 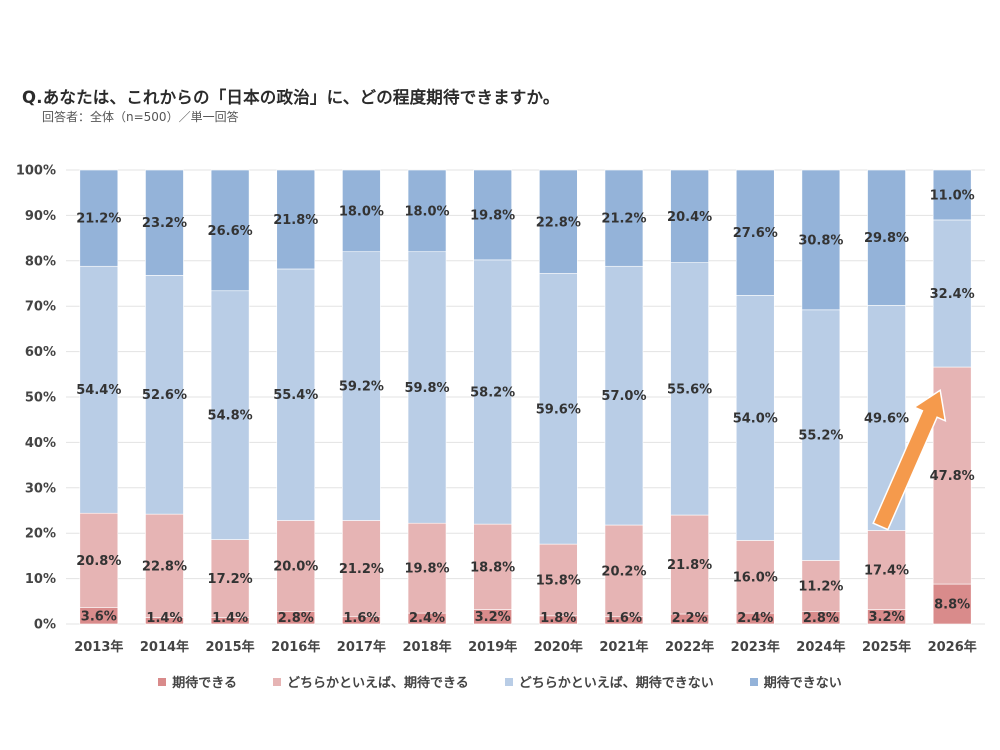 What do you see at coordinates (45, 625) in the screenshot?
I see `y-tick-label: 0%` at bounding box center [45, 625].